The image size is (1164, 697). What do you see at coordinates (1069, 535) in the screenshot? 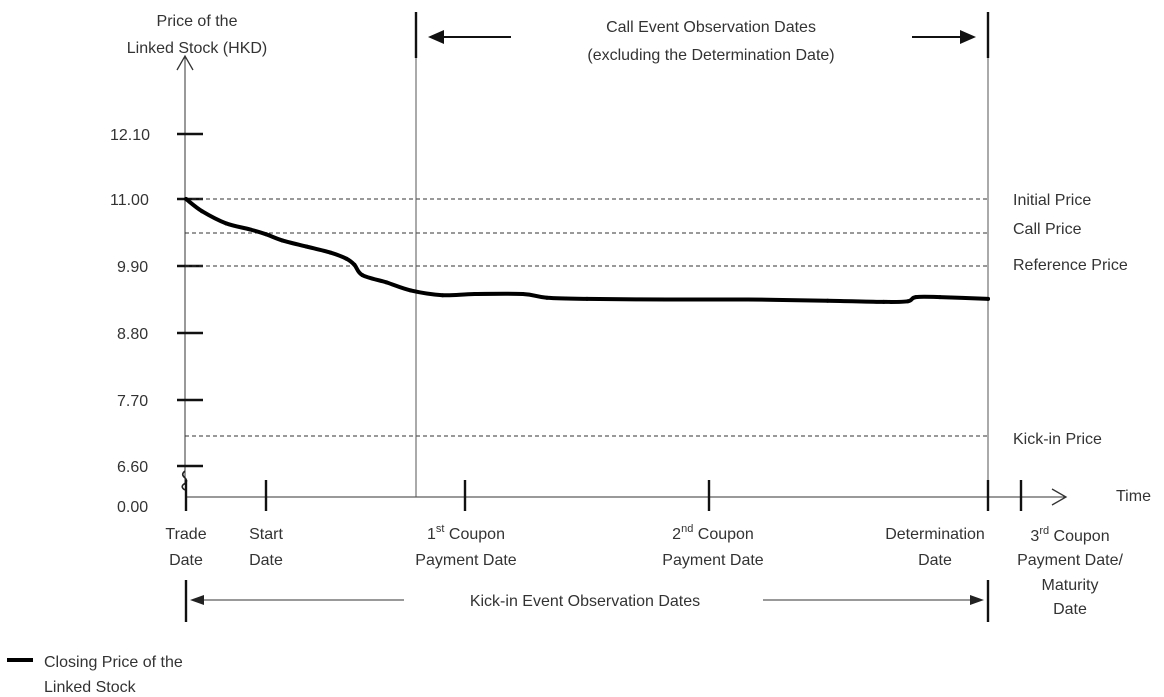
I see `third-coupon-label-line-1: 3rd Coupon` at bounding box center [1069, 535].